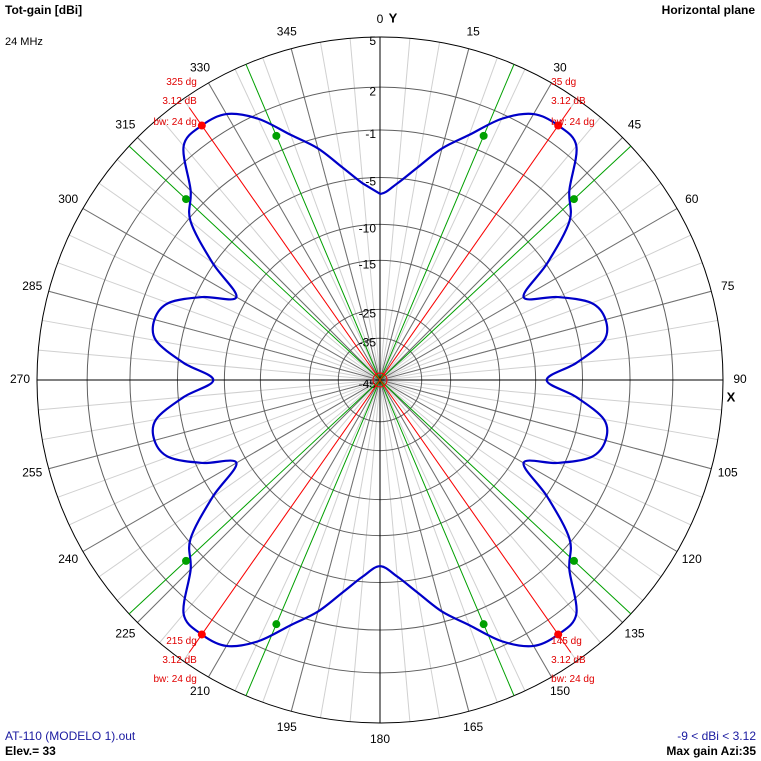  I want to click on angle-tick-label: 75, so click(728, 286).